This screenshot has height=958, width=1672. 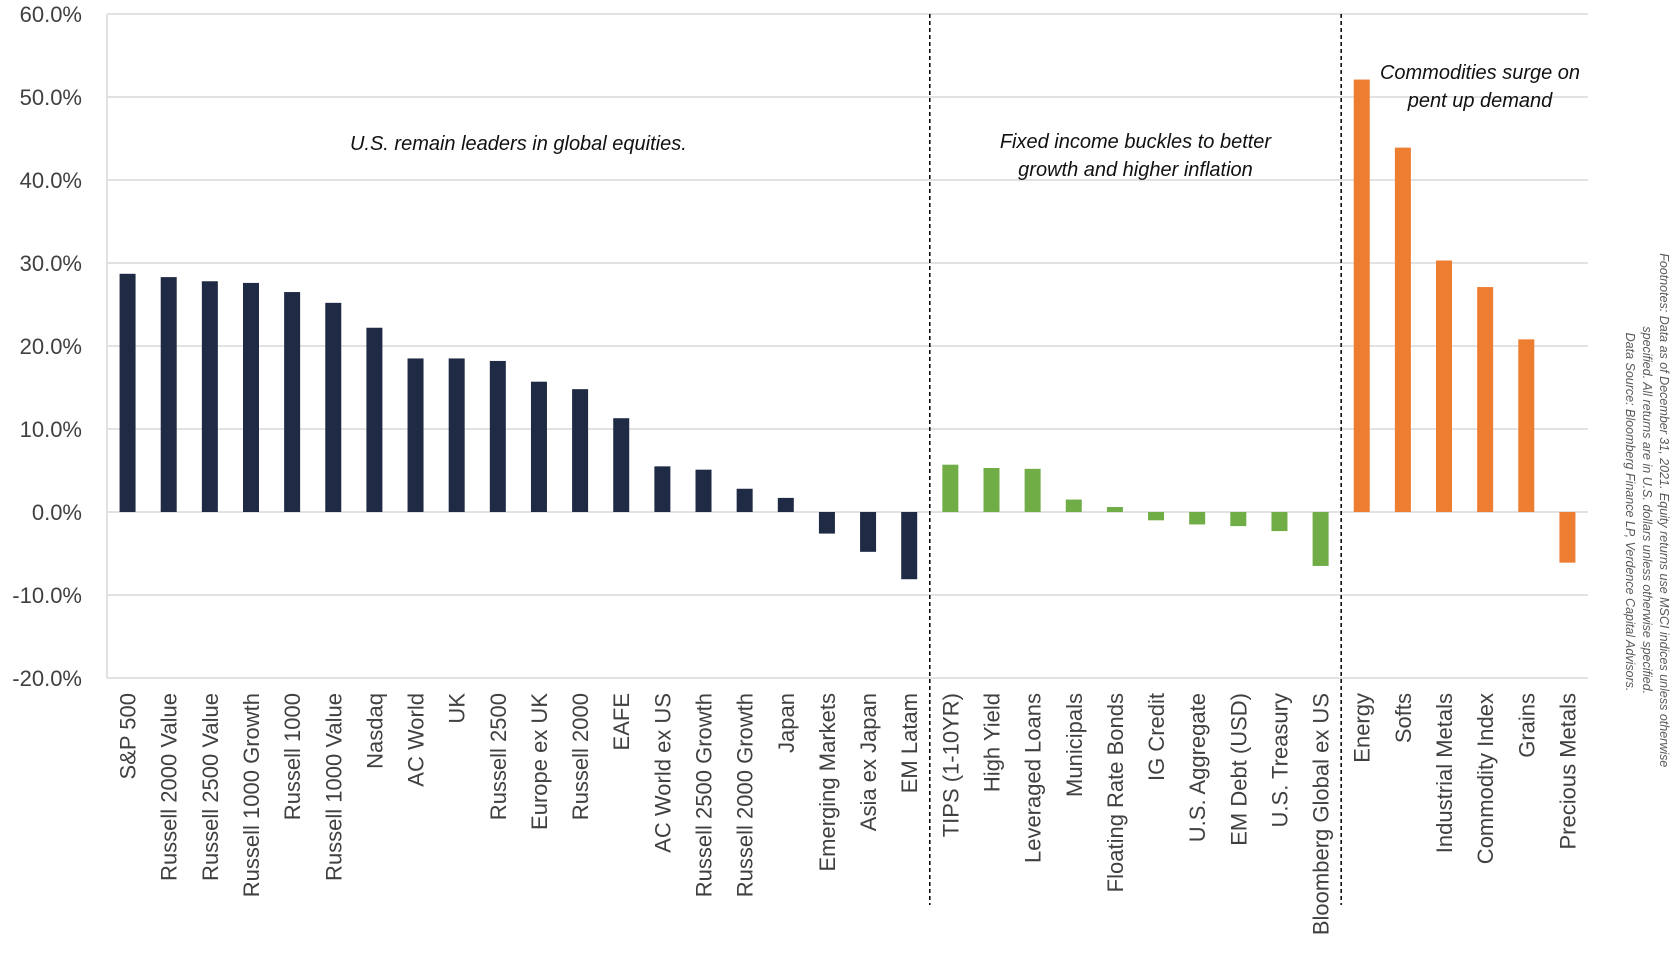 What do you see at coordinates (518, 144) in the screenshot?
I see `annotation-text: U.S. remain leaders in global equities.` at bounding box center [518, 144].